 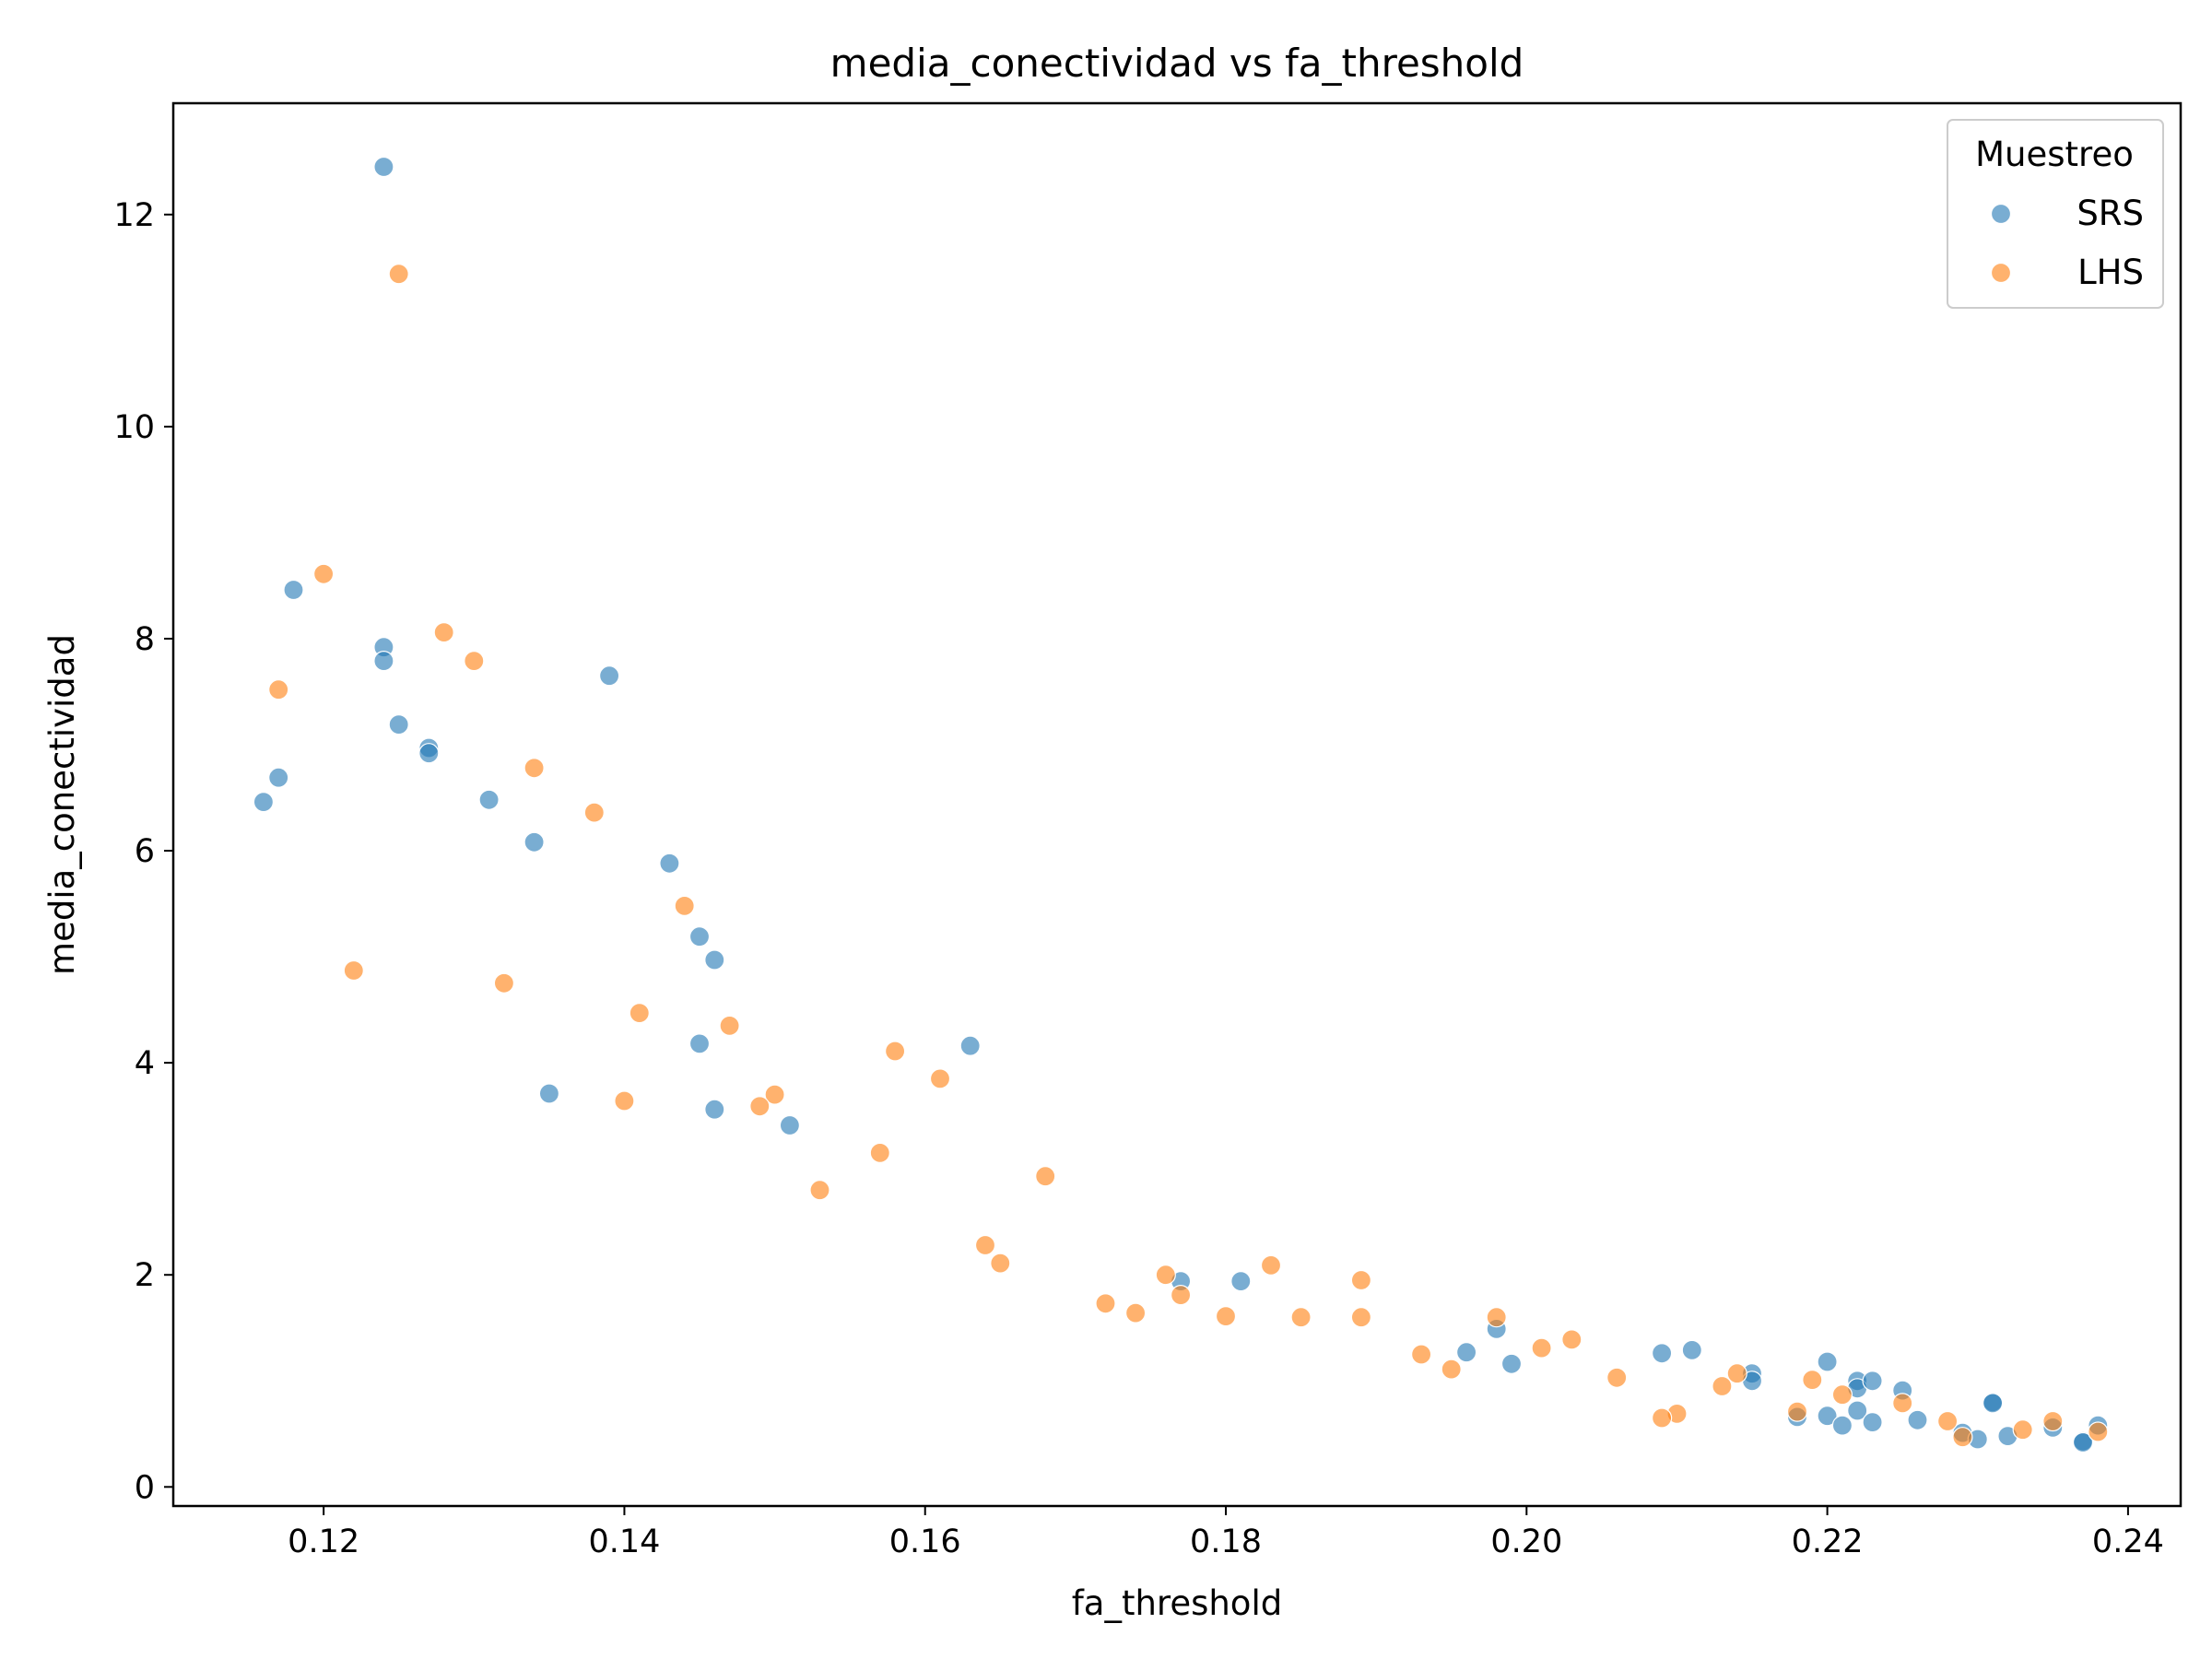 What do you see at coordinates (2110, 213) in the screenshot?
I see `legend-label-srs: SRS` at bounding box center [2110, 213].